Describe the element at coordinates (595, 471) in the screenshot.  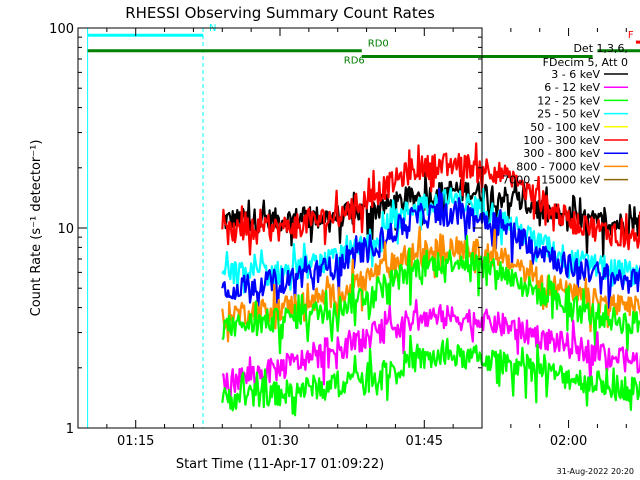
I see `footer-timestamp: 31-Aug-2022 20:20` at that location.